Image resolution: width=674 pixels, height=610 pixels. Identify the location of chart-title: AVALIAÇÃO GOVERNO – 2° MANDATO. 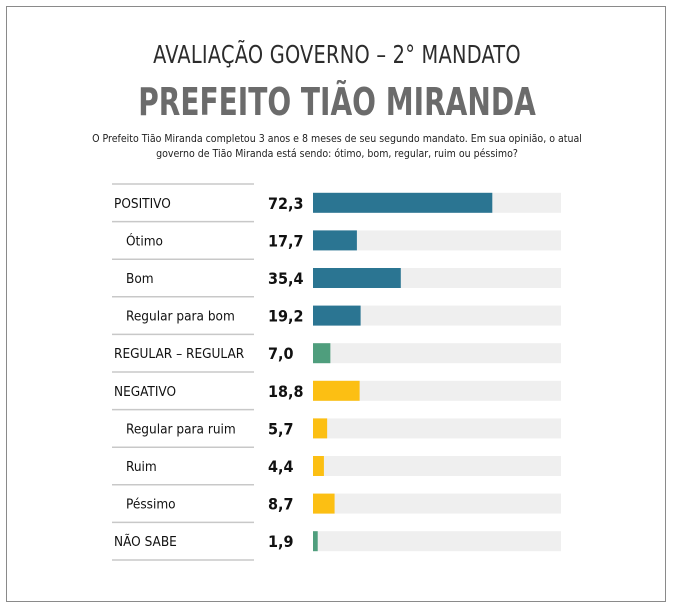
(337, 54).